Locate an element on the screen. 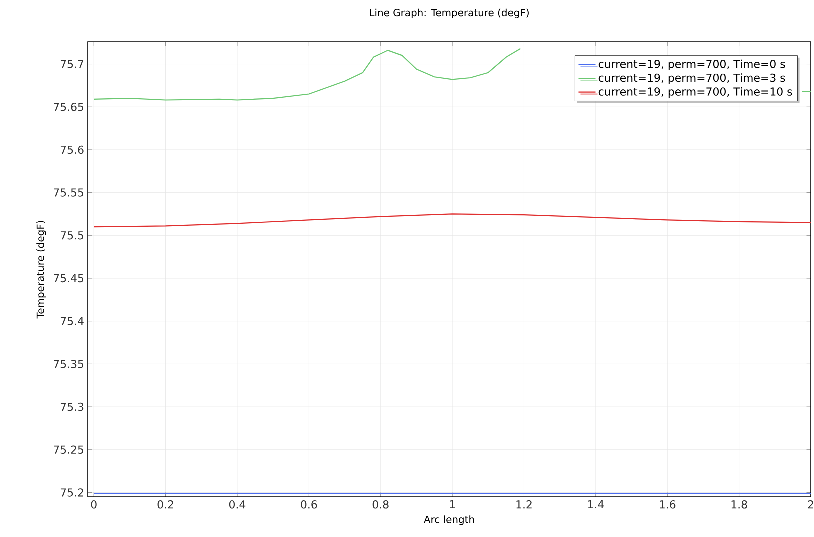 This screenshot has width=814, height=537. x-tick-label: 0.6 is located at coordinates (309, 504).